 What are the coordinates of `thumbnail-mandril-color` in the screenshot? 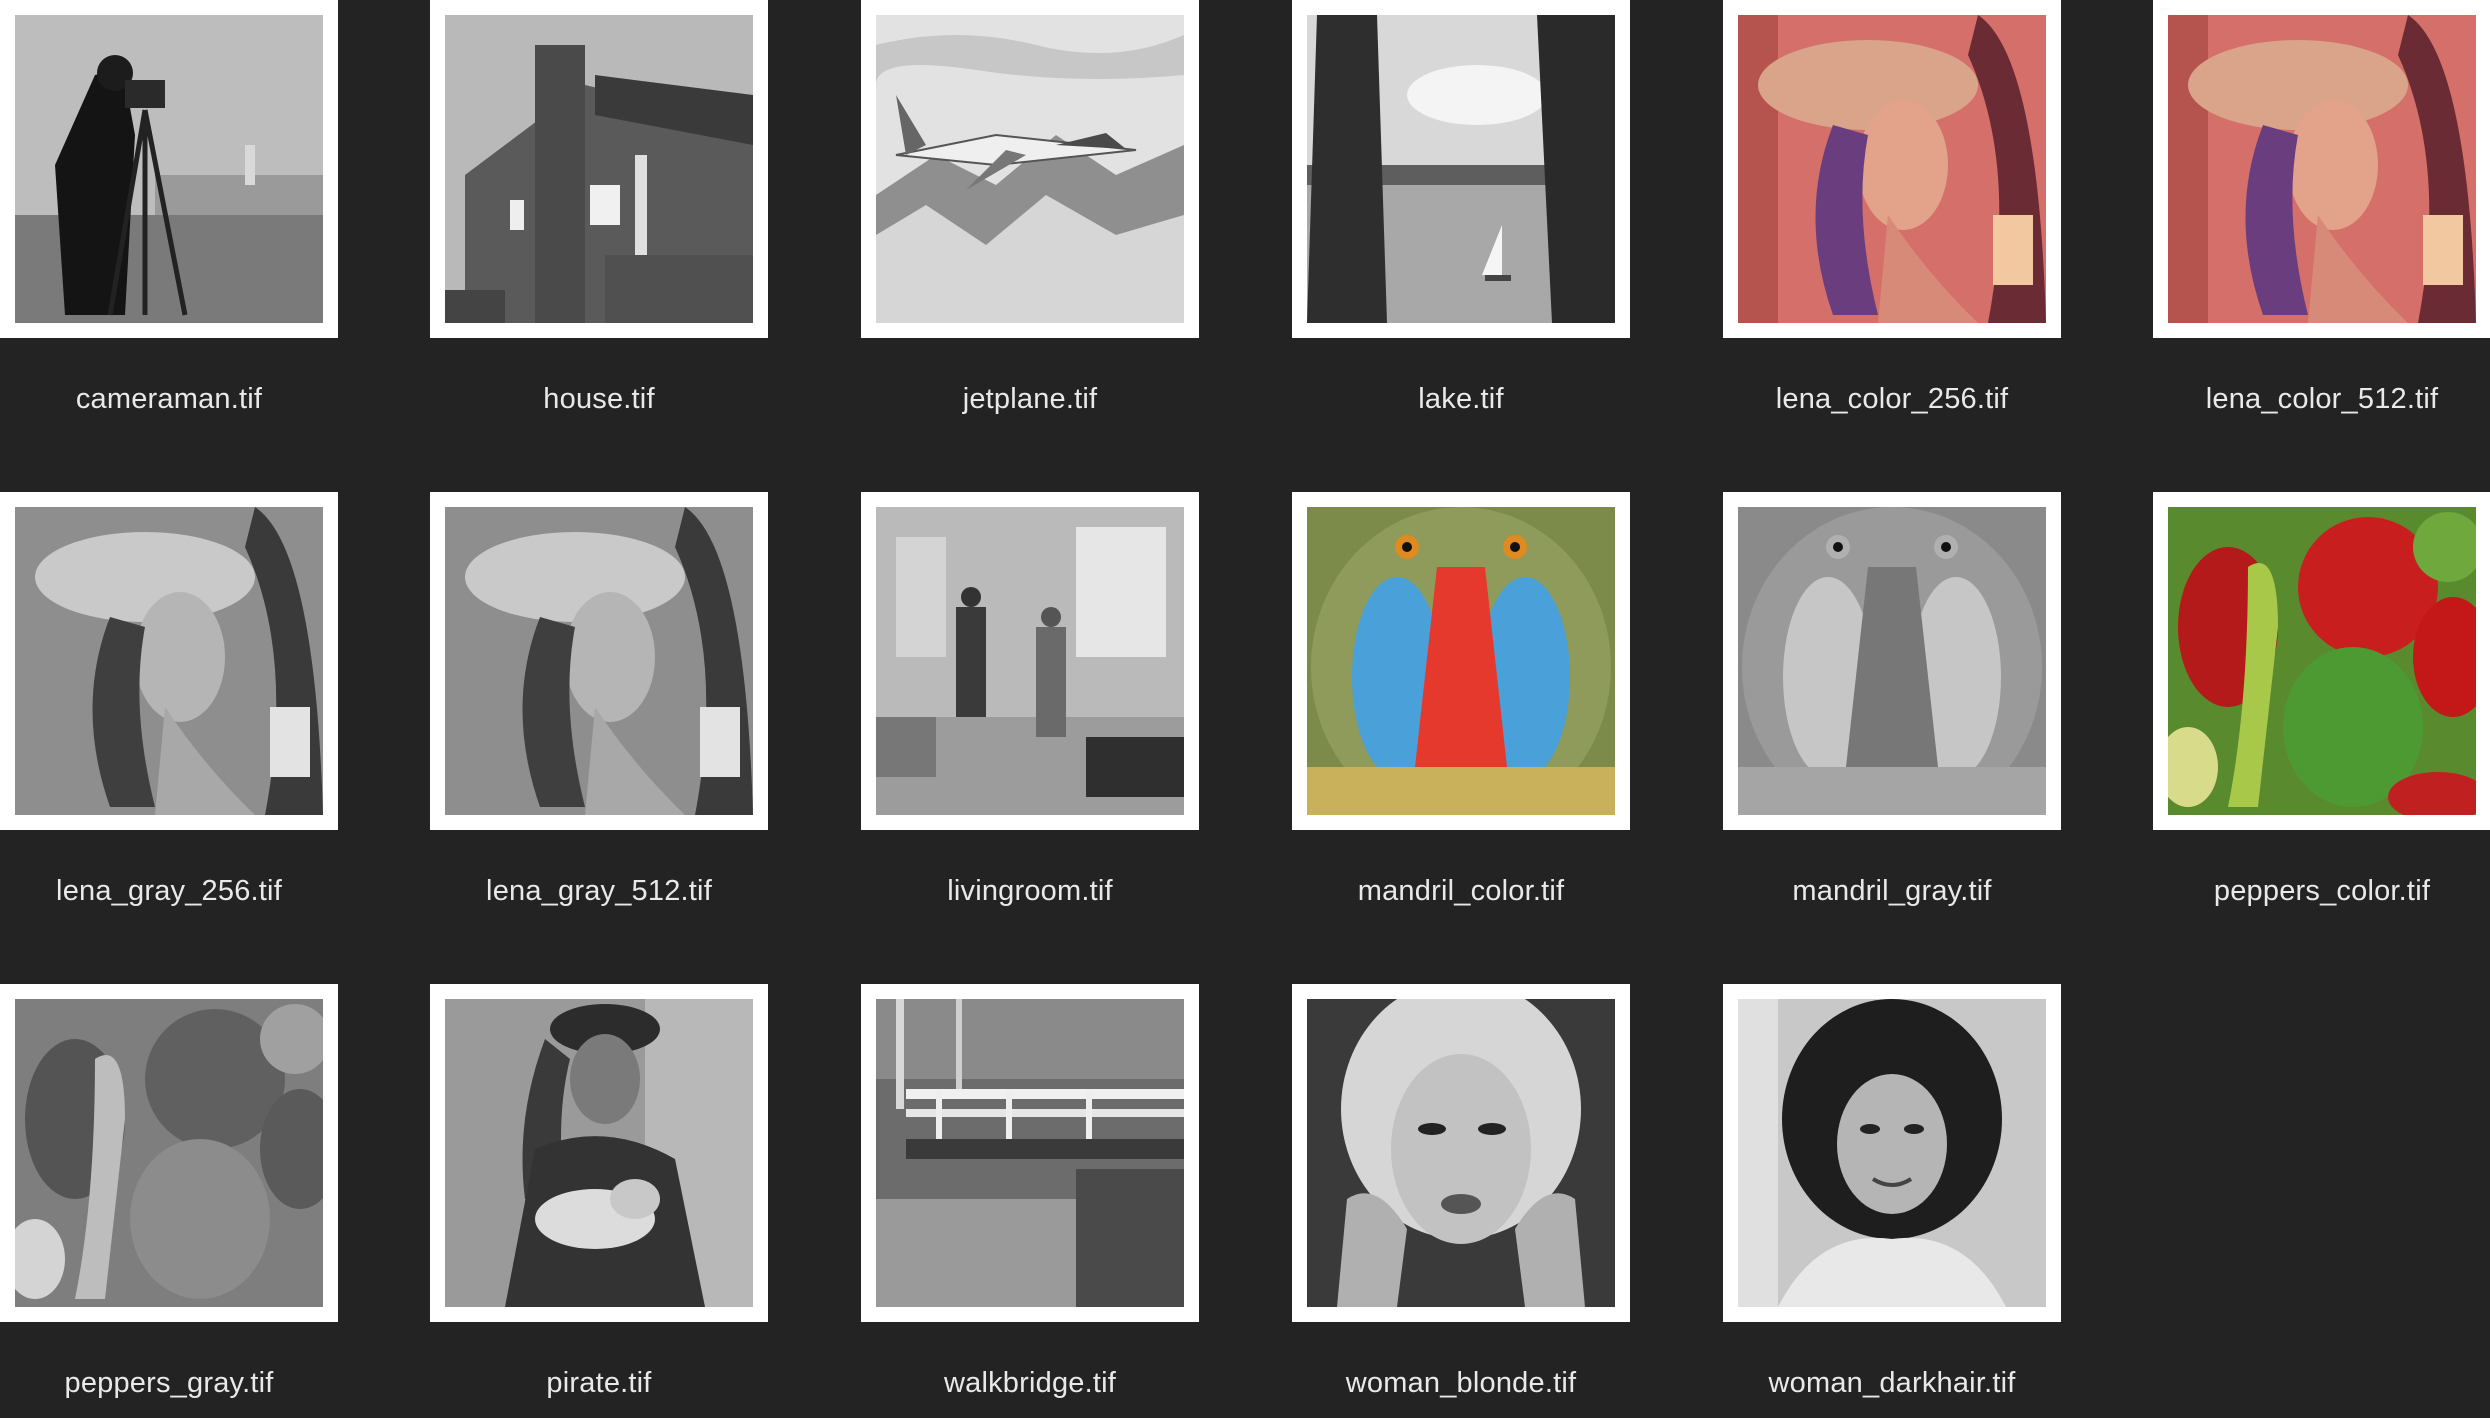 It's located at (1461, 661).